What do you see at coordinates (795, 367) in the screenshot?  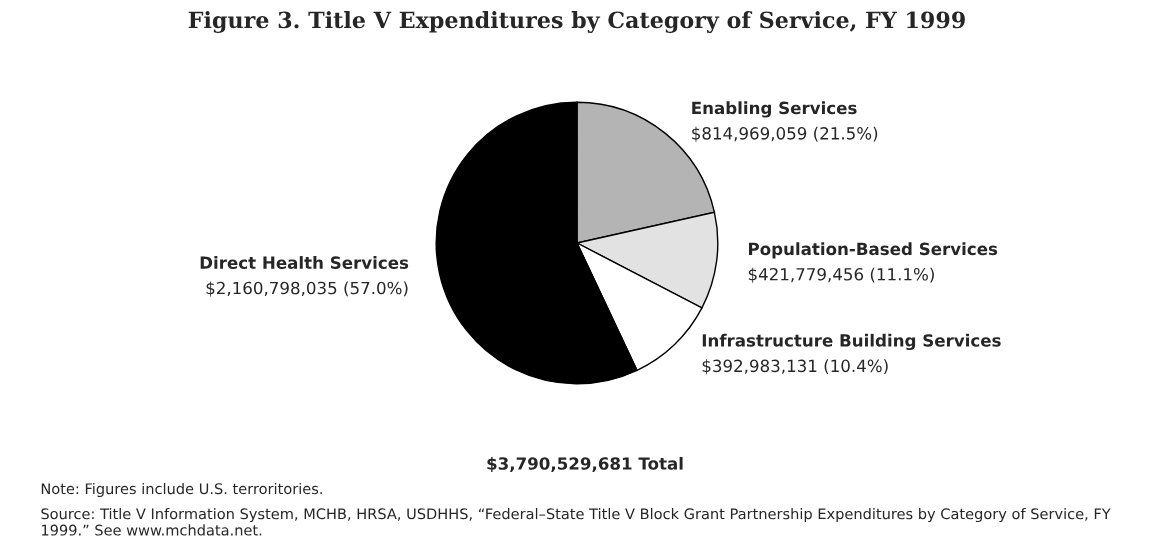 I see `data-label: $392,983,131 (10.4%)` at bounding box center [795, 367].